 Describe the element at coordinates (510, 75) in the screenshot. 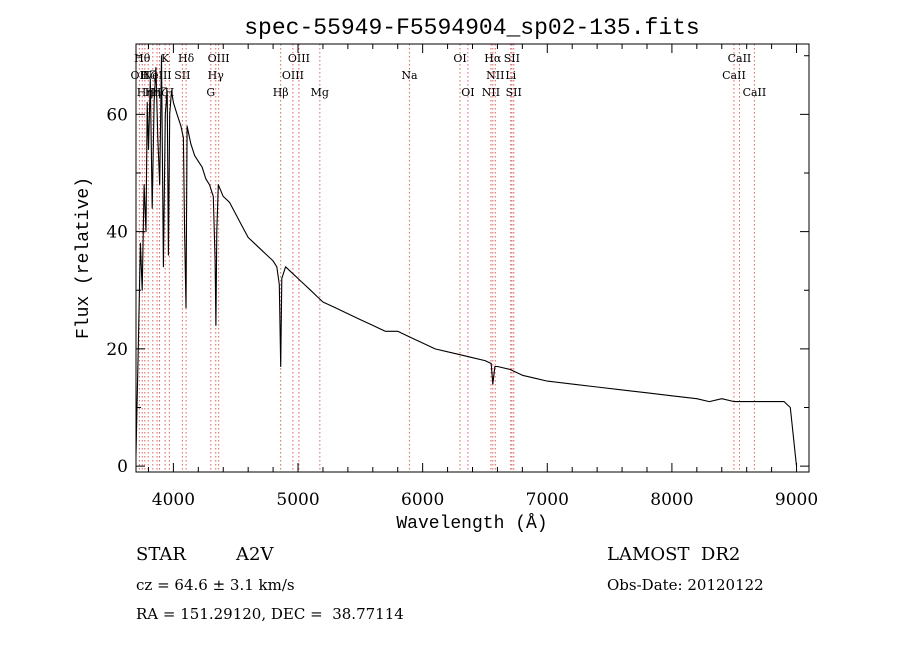

I see `line-marker-label: Li` at that location.